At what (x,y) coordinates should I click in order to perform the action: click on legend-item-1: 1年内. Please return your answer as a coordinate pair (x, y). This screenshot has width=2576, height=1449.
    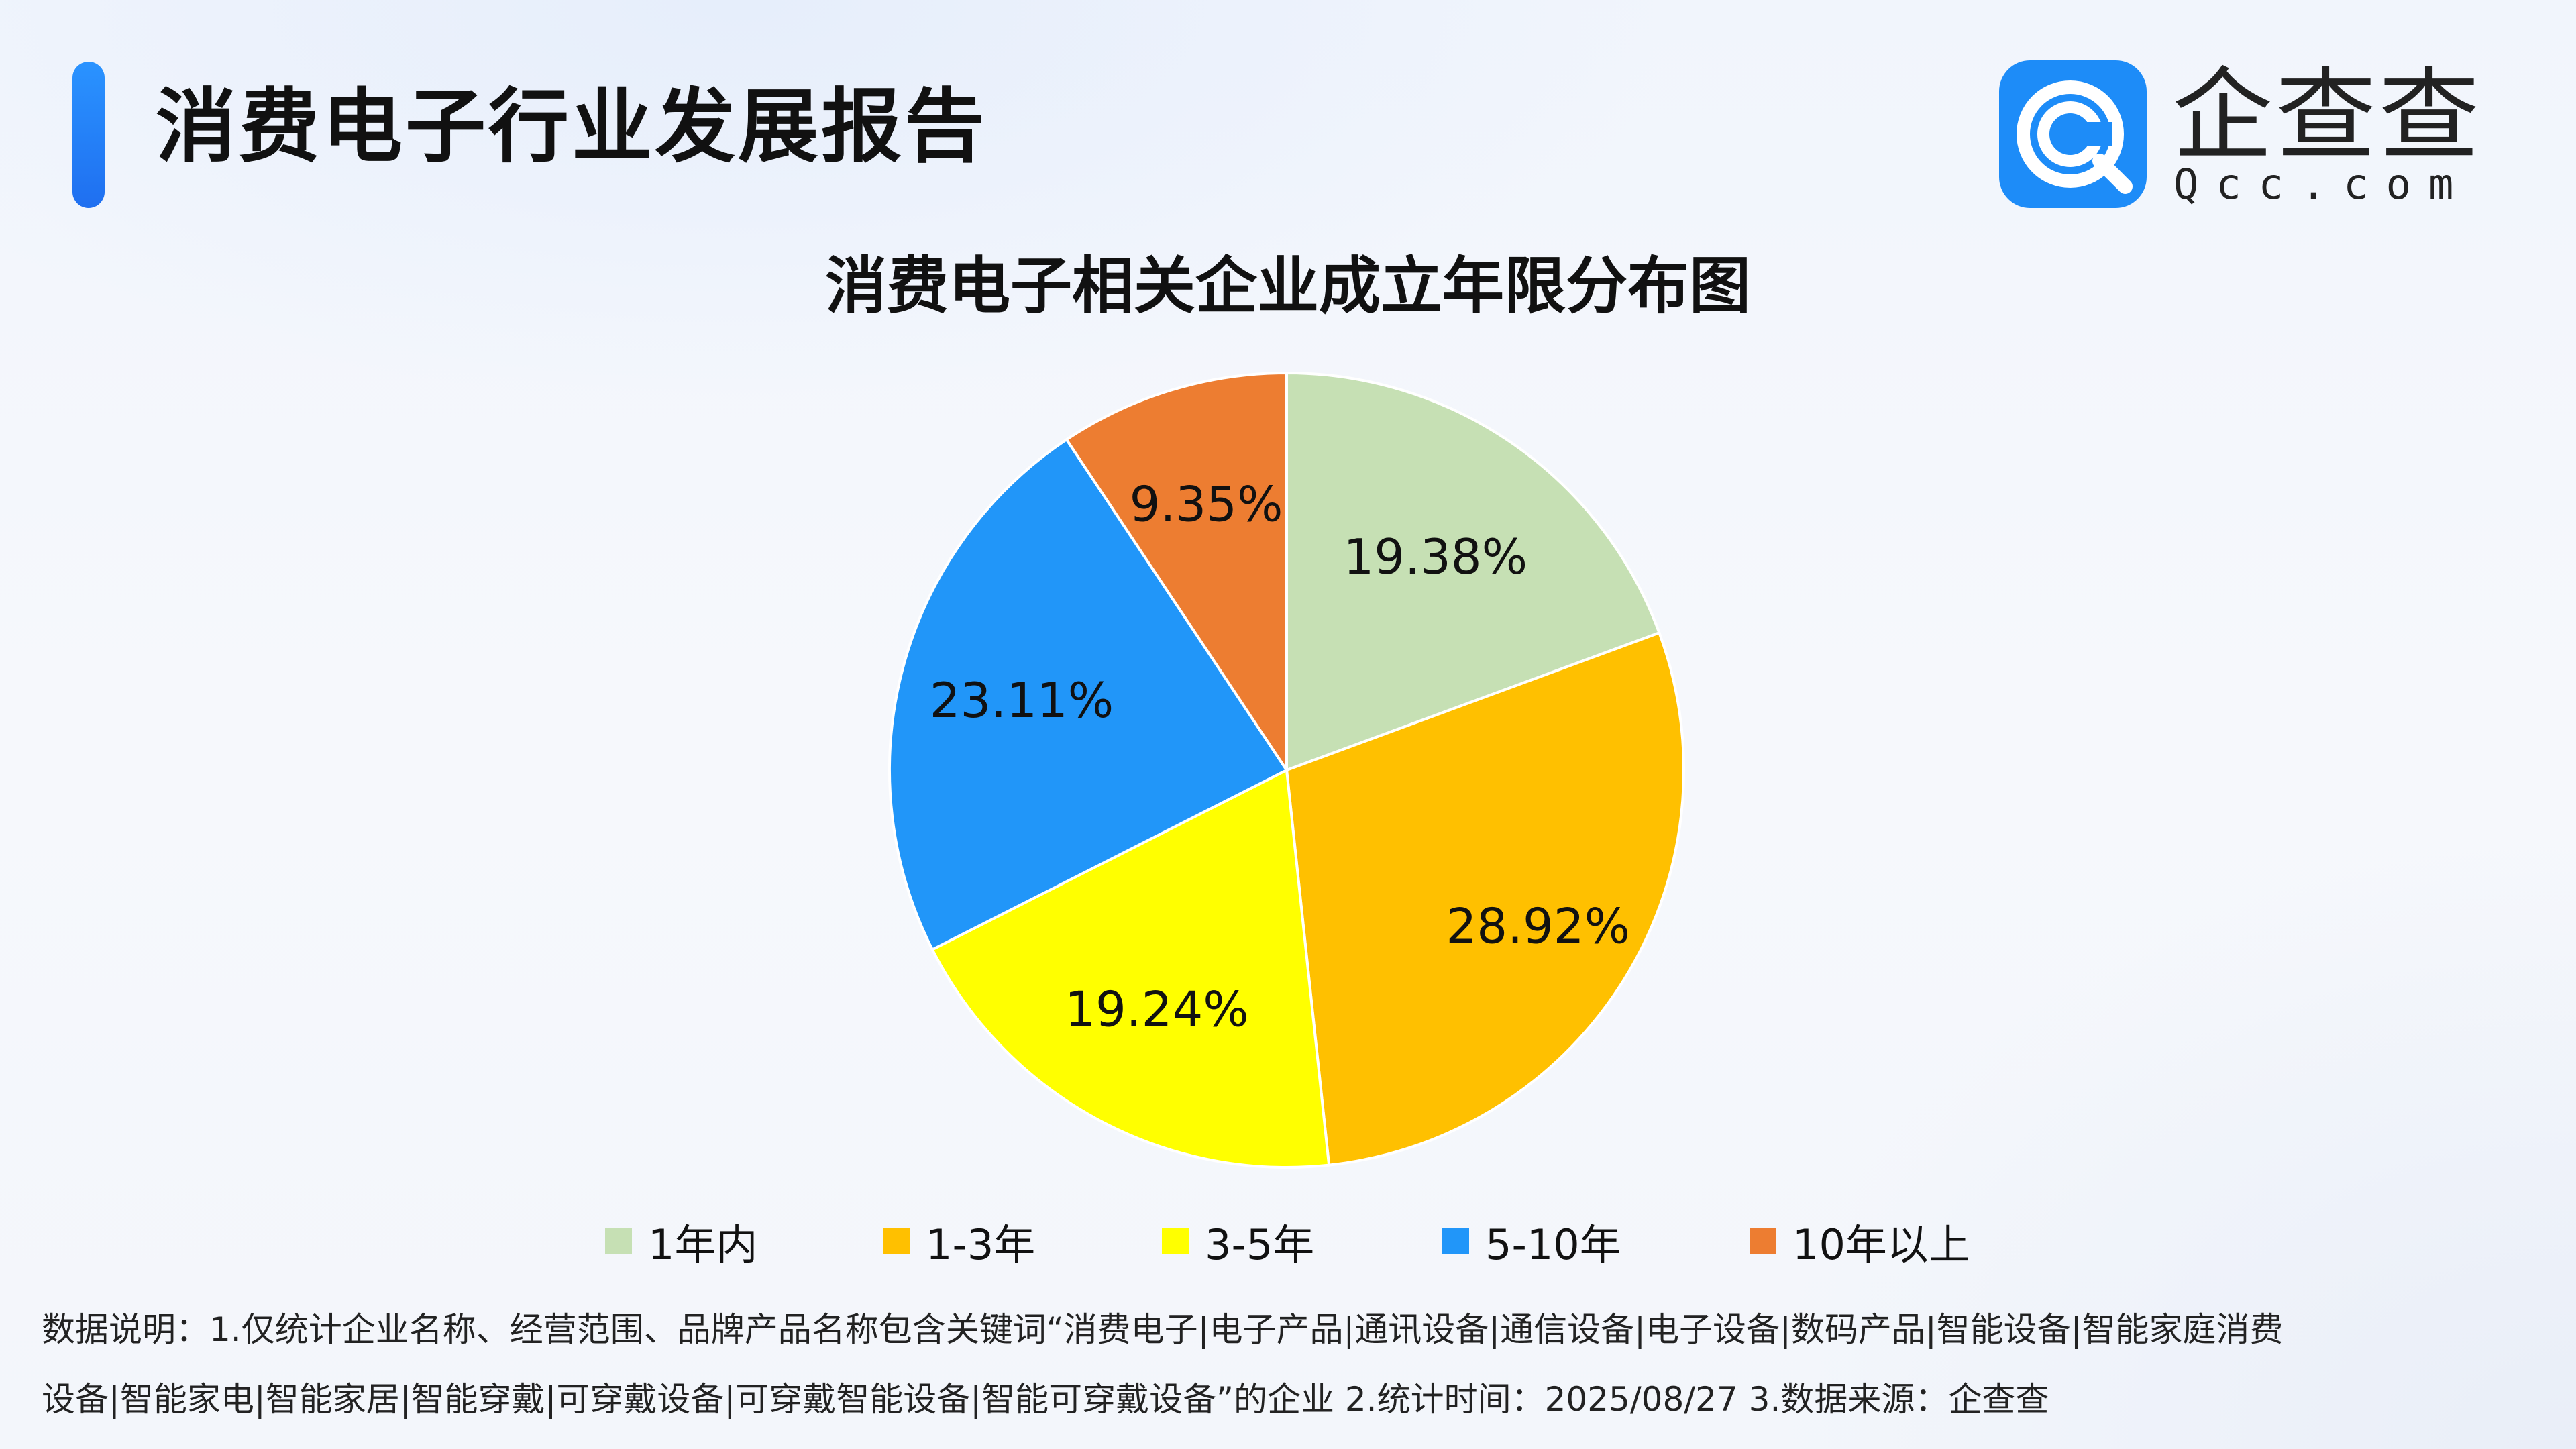
    Looking at the image, I should click on (681, 1241).